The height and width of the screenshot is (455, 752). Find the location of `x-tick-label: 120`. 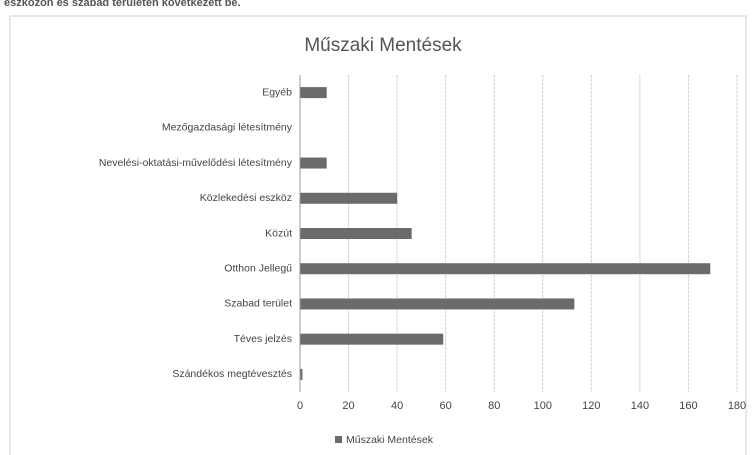

x-tick-label: 120 is located at coordinates (591, 406).